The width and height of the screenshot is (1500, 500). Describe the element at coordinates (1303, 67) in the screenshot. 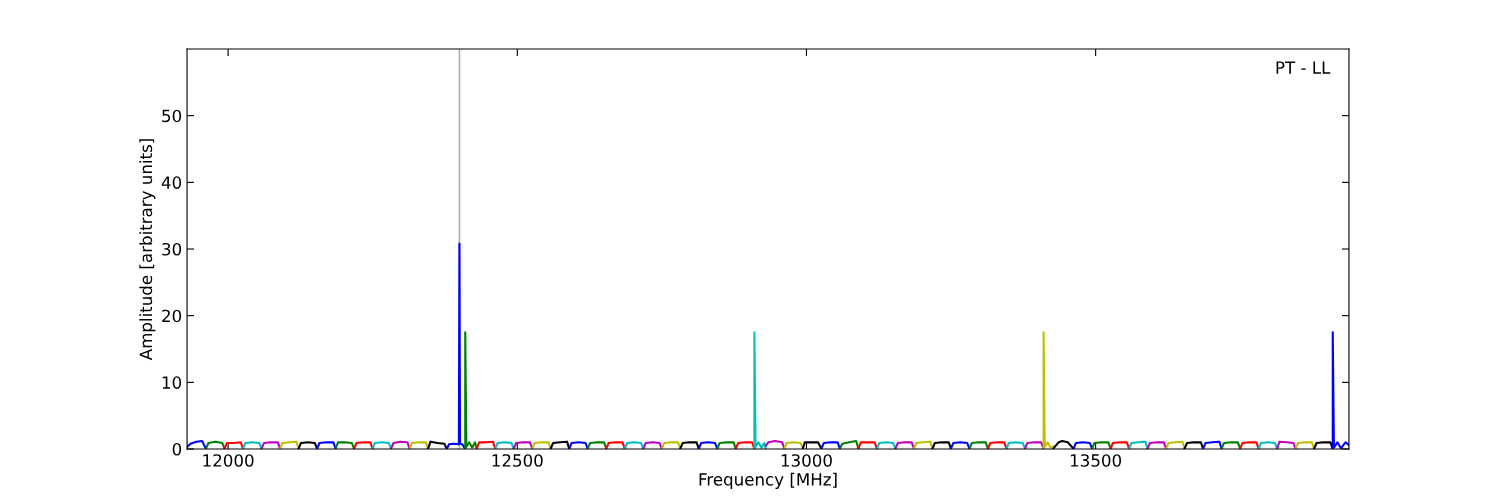

I see `annotation: PT - LL` at that location.